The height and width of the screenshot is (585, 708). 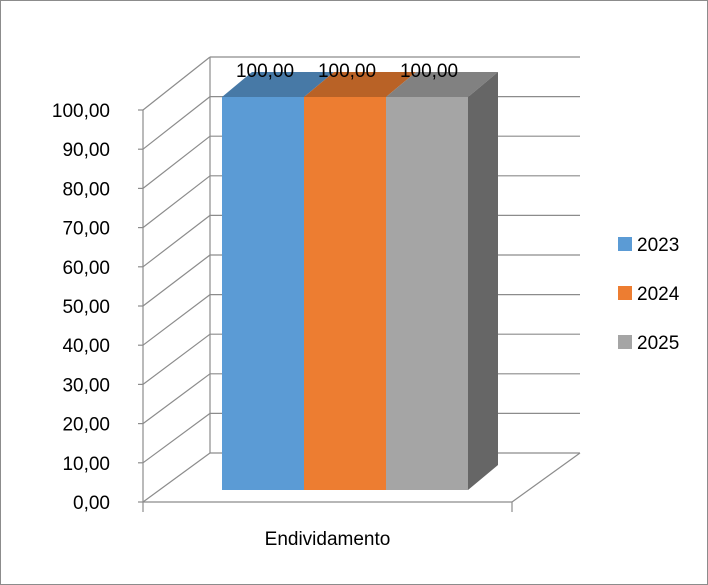 What do you see at coordinates (427, 293) in the screenshot?
I see `bar-front-2025` at bounding box center [427, 293].